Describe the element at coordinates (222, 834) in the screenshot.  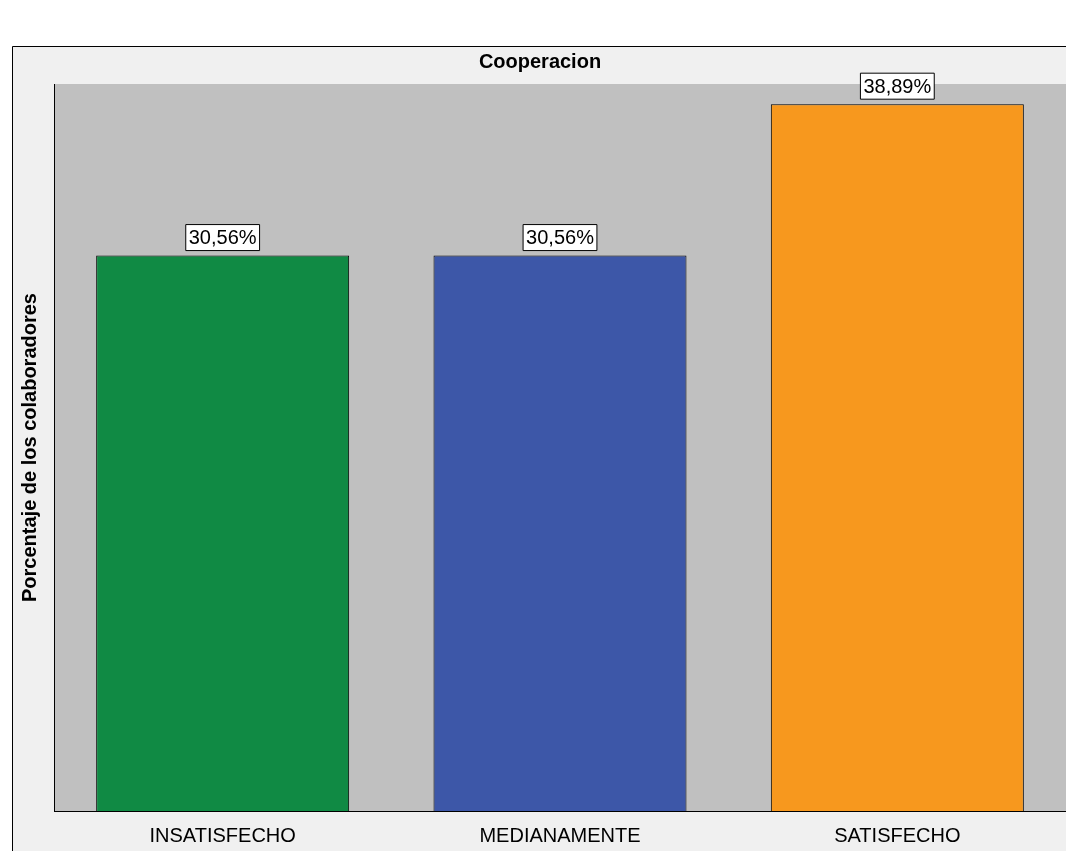
I see `x-tick-label: INSATISFECHO` at that location.